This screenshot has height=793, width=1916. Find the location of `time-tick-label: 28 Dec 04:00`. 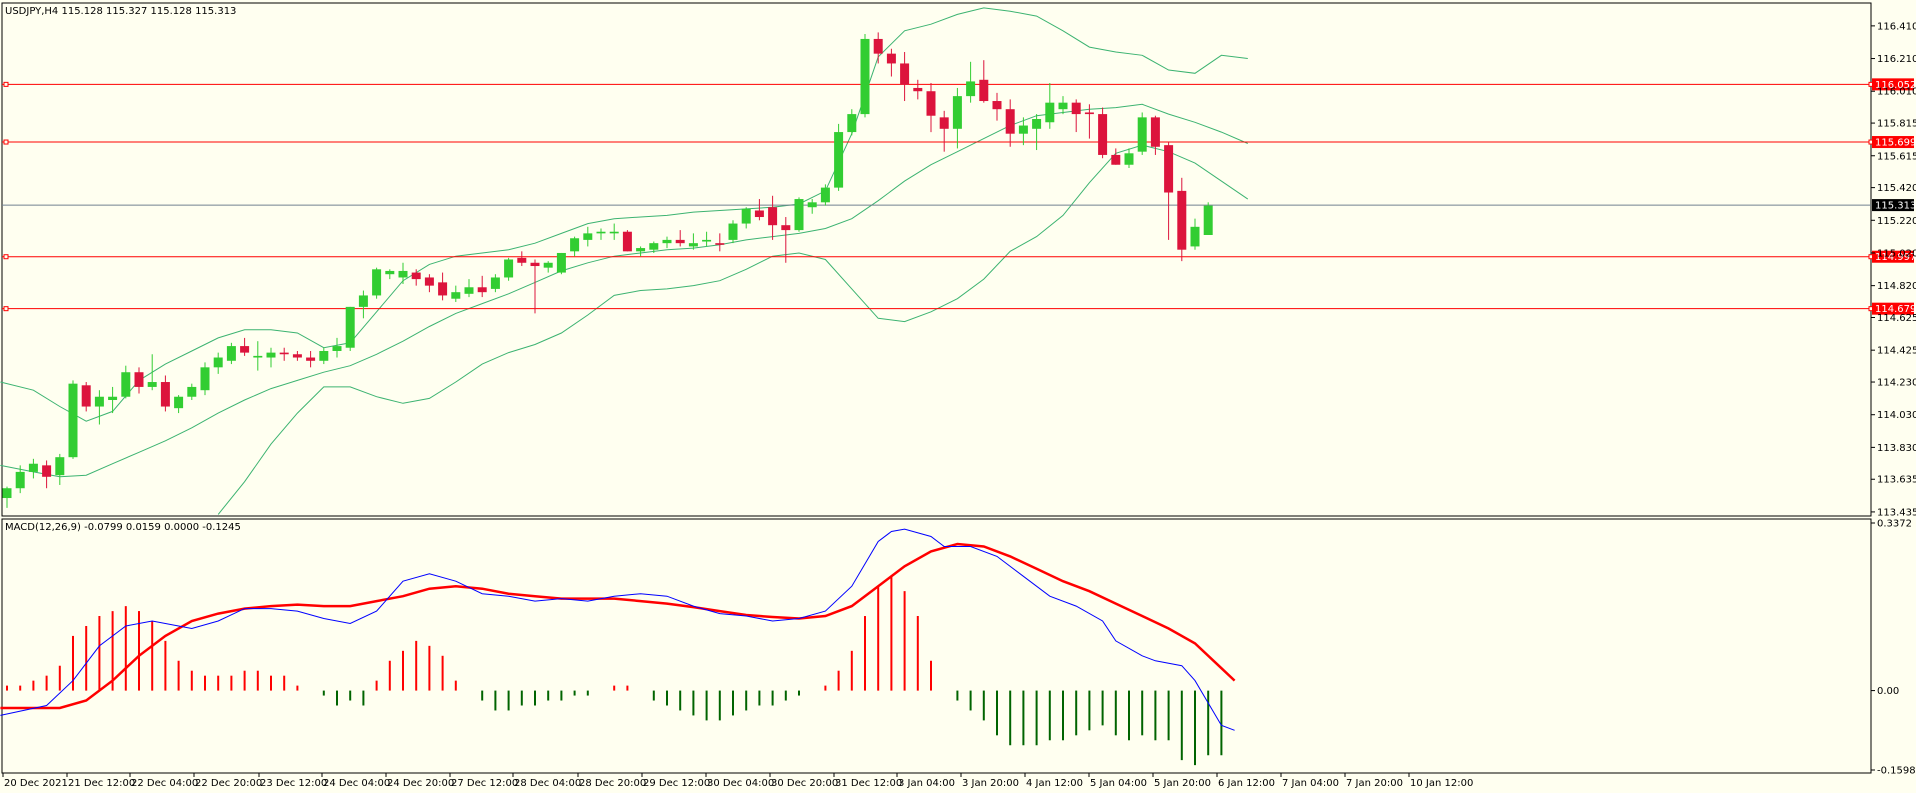

time-tick-label: 28 Dec 04:00 is located at coordinates (547, 783).